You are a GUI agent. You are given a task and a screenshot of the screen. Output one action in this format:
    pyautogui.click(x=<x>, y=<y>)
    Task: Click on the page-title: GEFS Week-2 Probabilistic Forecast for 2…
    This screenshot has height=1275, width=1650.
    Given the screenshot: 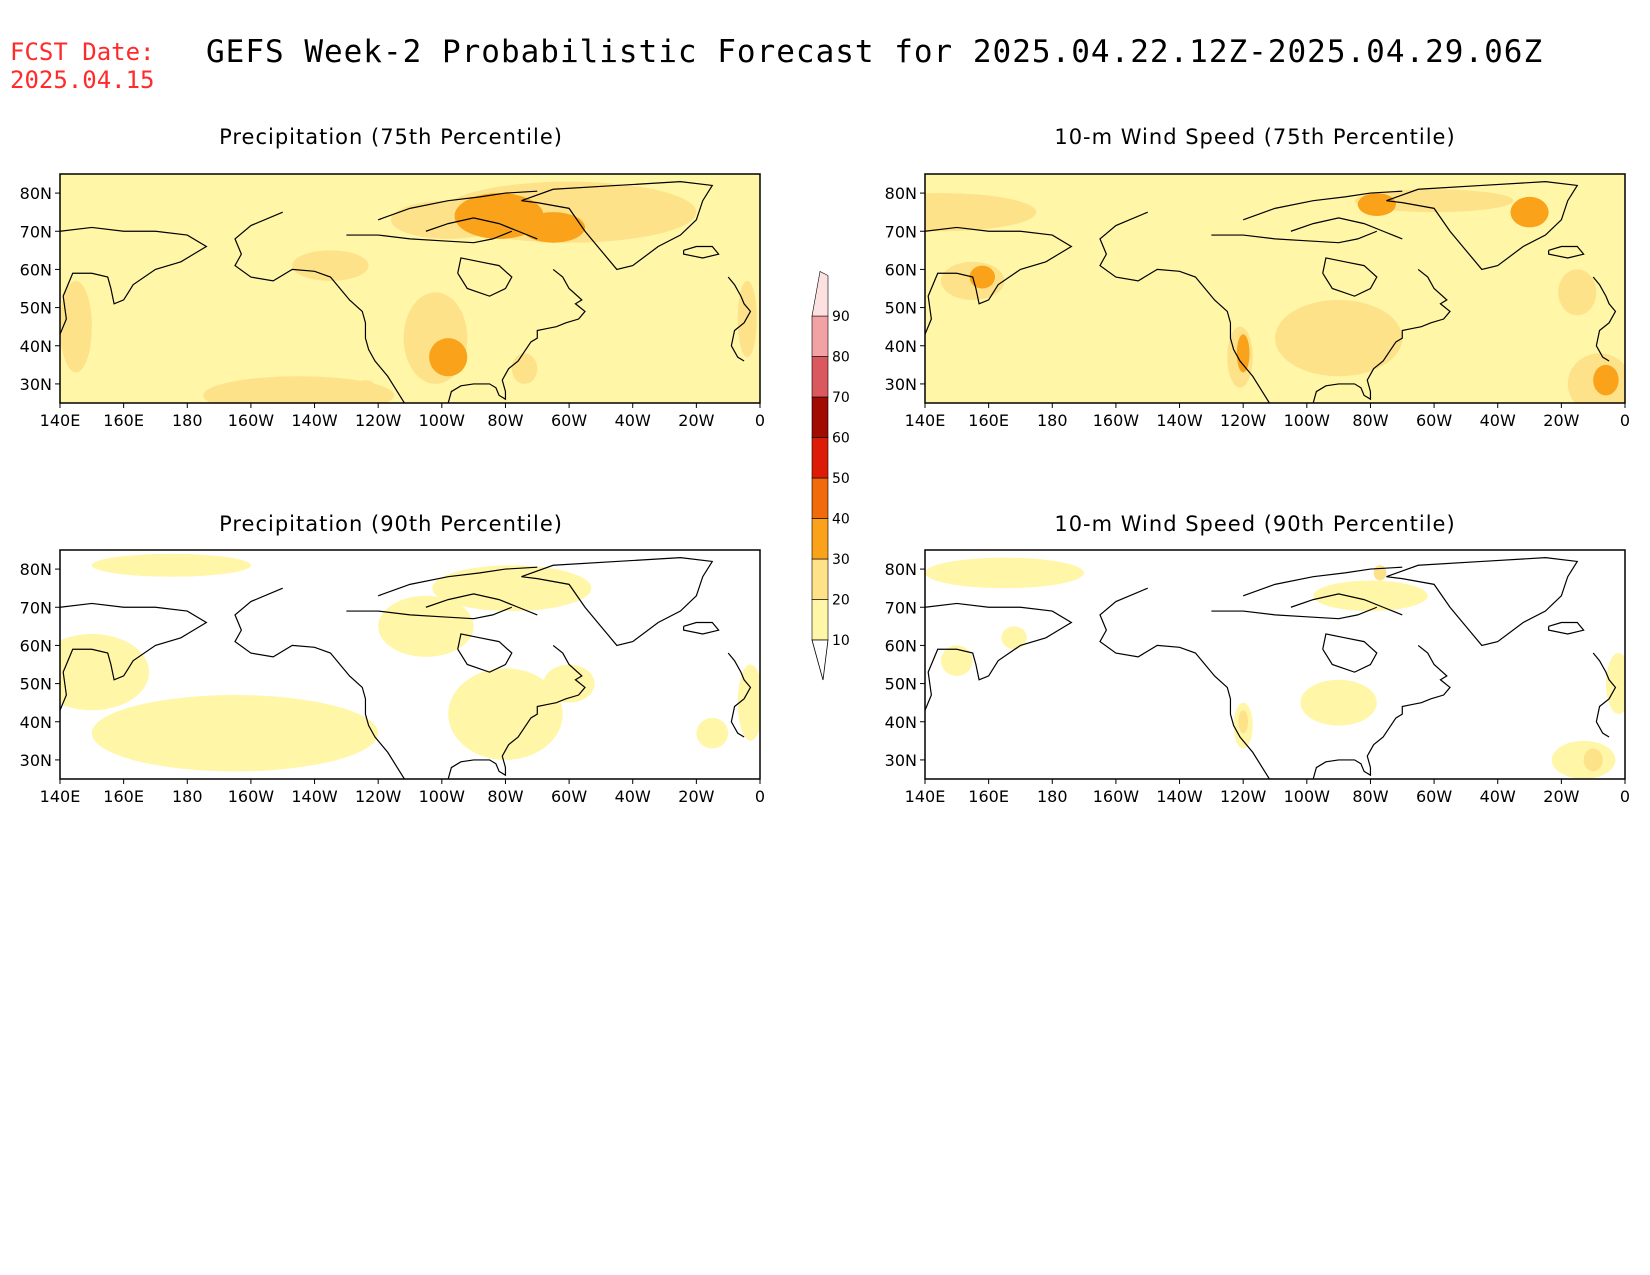 What is the action you would take?
    pyautogui.click(x=875, y=52)
    